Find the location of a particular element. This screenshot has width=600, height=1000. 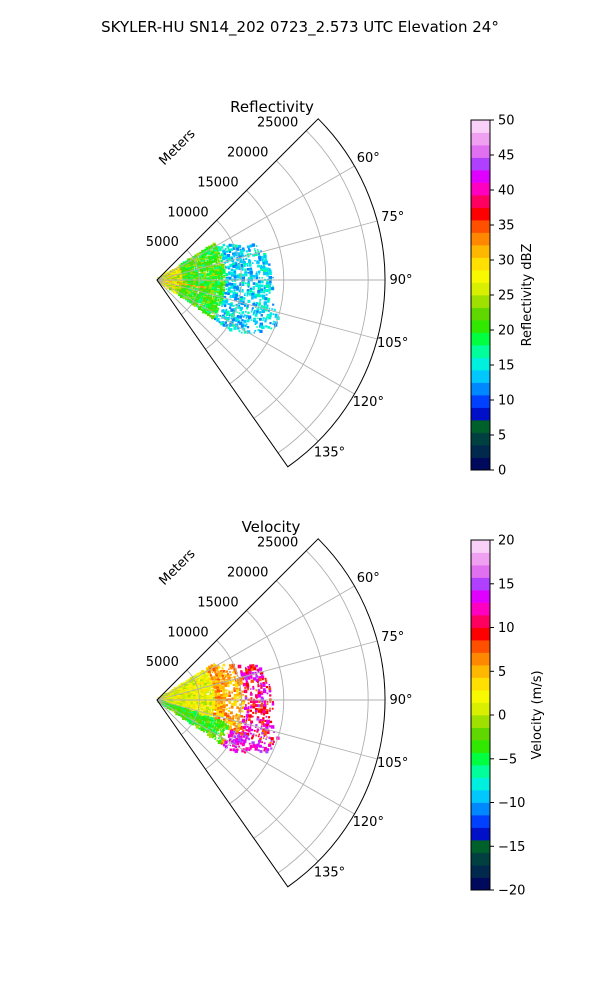

radial-gridline is located at coordinates (257, 287).